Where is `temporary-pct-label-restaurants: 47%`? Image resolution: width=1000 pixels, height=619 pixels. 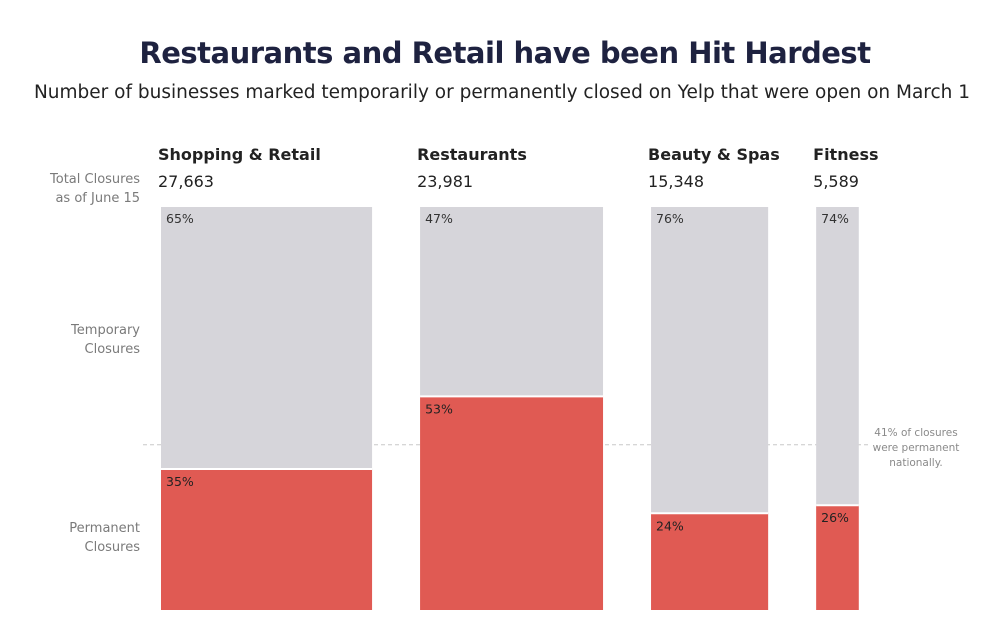
temporary-pct-label-restaurants: 47% is located at coordinates (439, 218).